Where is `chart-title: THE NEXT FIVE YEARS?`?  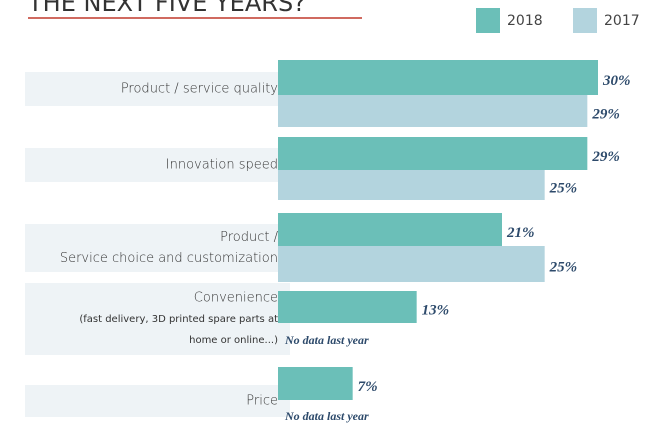
chart-title: THE NEXT FIVE YEARS? is located at coordinates (166, 8).